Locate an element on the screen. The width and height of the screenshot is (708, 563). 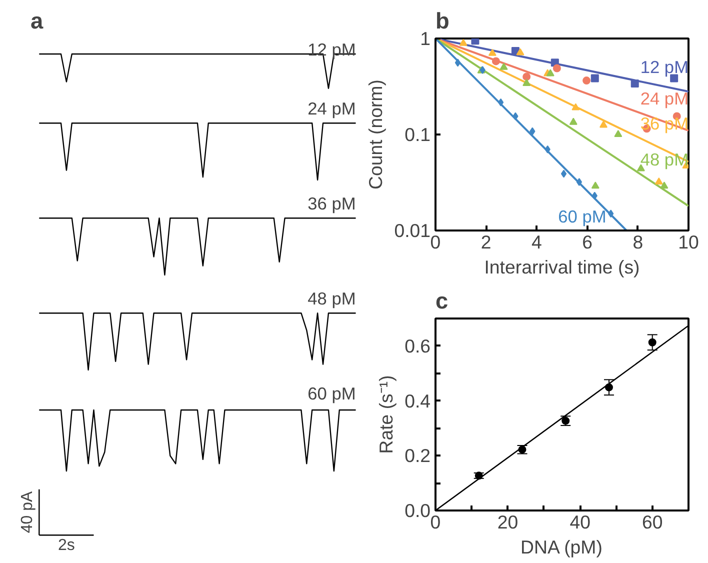
series-label: 48 pM is located at coordinates (332, 298).